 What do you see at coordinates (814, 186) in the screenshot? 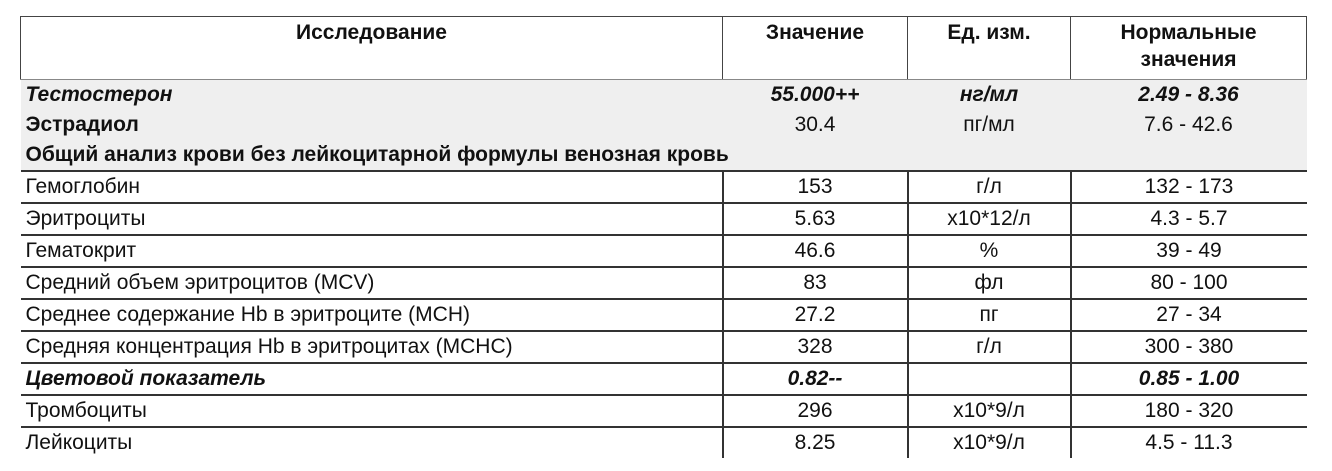
I see `test-value: 153` at bounding box center [814, 186].